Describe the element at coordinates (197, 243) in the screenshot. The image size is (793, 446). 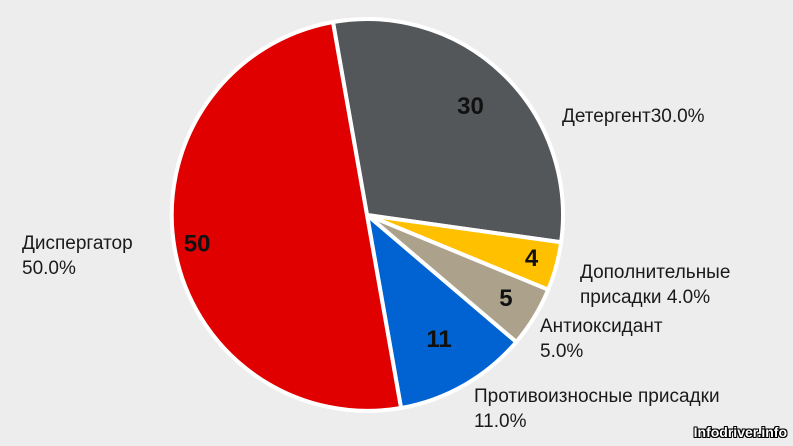
I see `slice-value-label: 50` at that location.